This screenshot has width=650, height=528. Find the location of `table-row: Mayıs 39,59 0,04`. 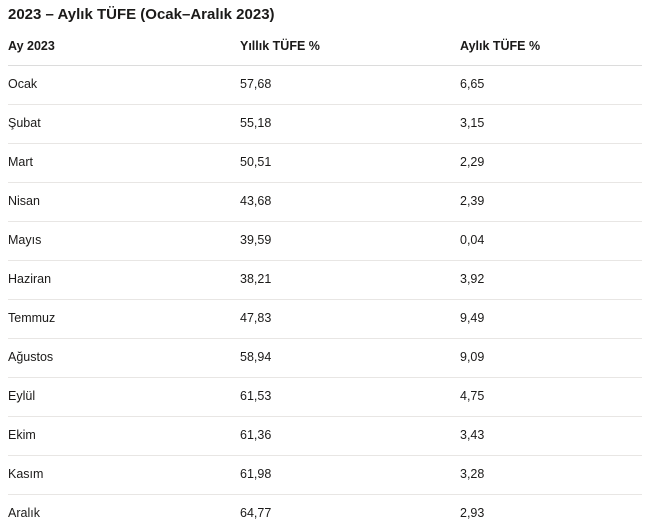

table-row: Mayıs 39,59 0,04 is located at coordinates (325, 241).